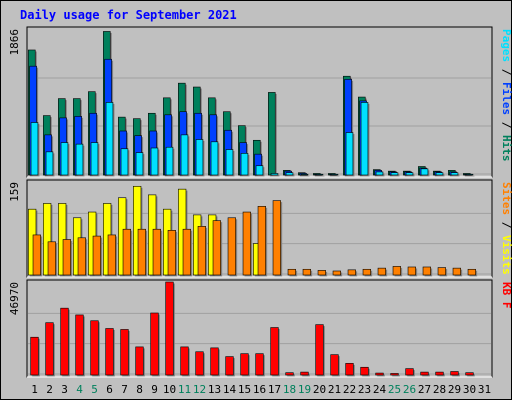 Image resolution: width=512 pixels, height=405 pixels. What do you see at coordinates (394, 389) in the screenshot?
I see `x-tick-label: 25` at bounding box center [394, 389].